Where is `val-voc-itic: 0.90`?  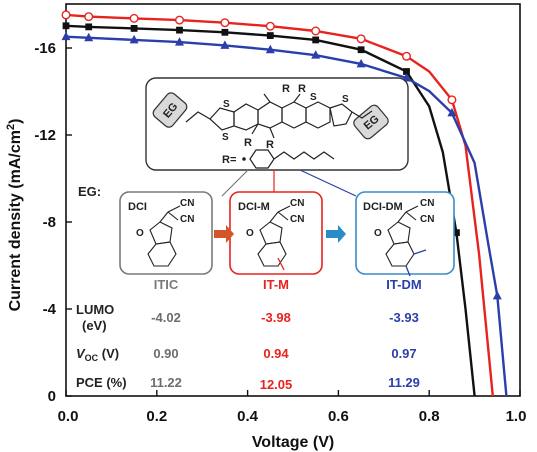 val-voc-itic: 0.90 is located at coordinates (165, 353).